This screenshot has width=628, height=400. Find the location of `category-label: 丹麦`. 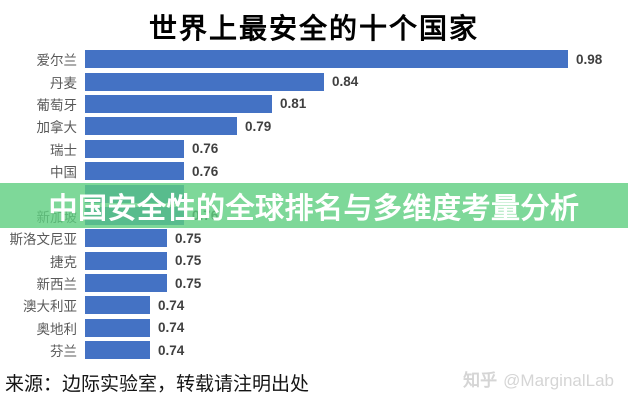

category-label: 丹麦 is located at coordinates (63, 83).